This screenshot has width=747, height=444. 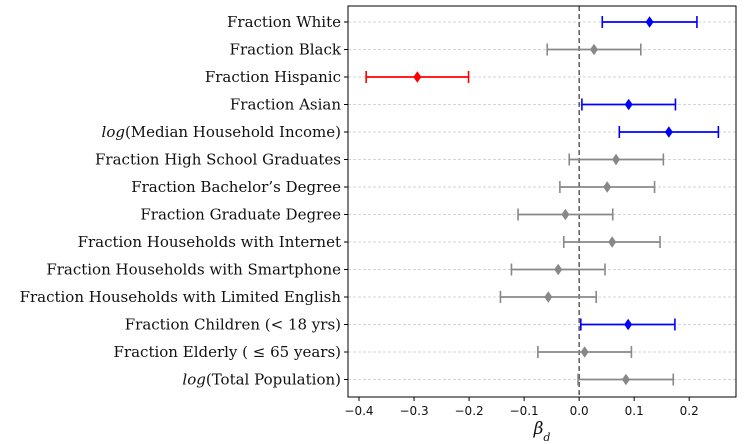 What do you see at coordinates (181, 297) in the screenshot?
I see `category-label: Fraction Households with Limited English` at bounding box center [181, 297].